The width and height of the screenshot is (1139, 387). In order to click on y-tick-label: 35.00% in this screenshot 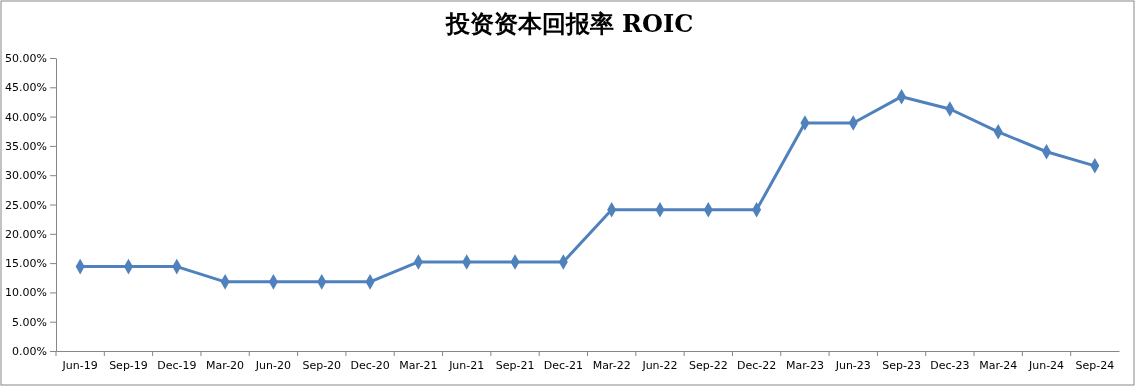, I will do `click(26, 146)`.